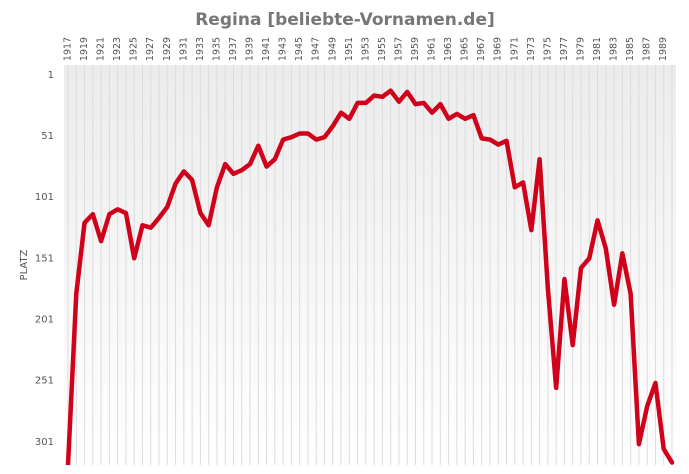  What do you see at coordinates (44, 258) in the screenshot?
I see `y-tick-label: 151` at bounding box center [44, 258].